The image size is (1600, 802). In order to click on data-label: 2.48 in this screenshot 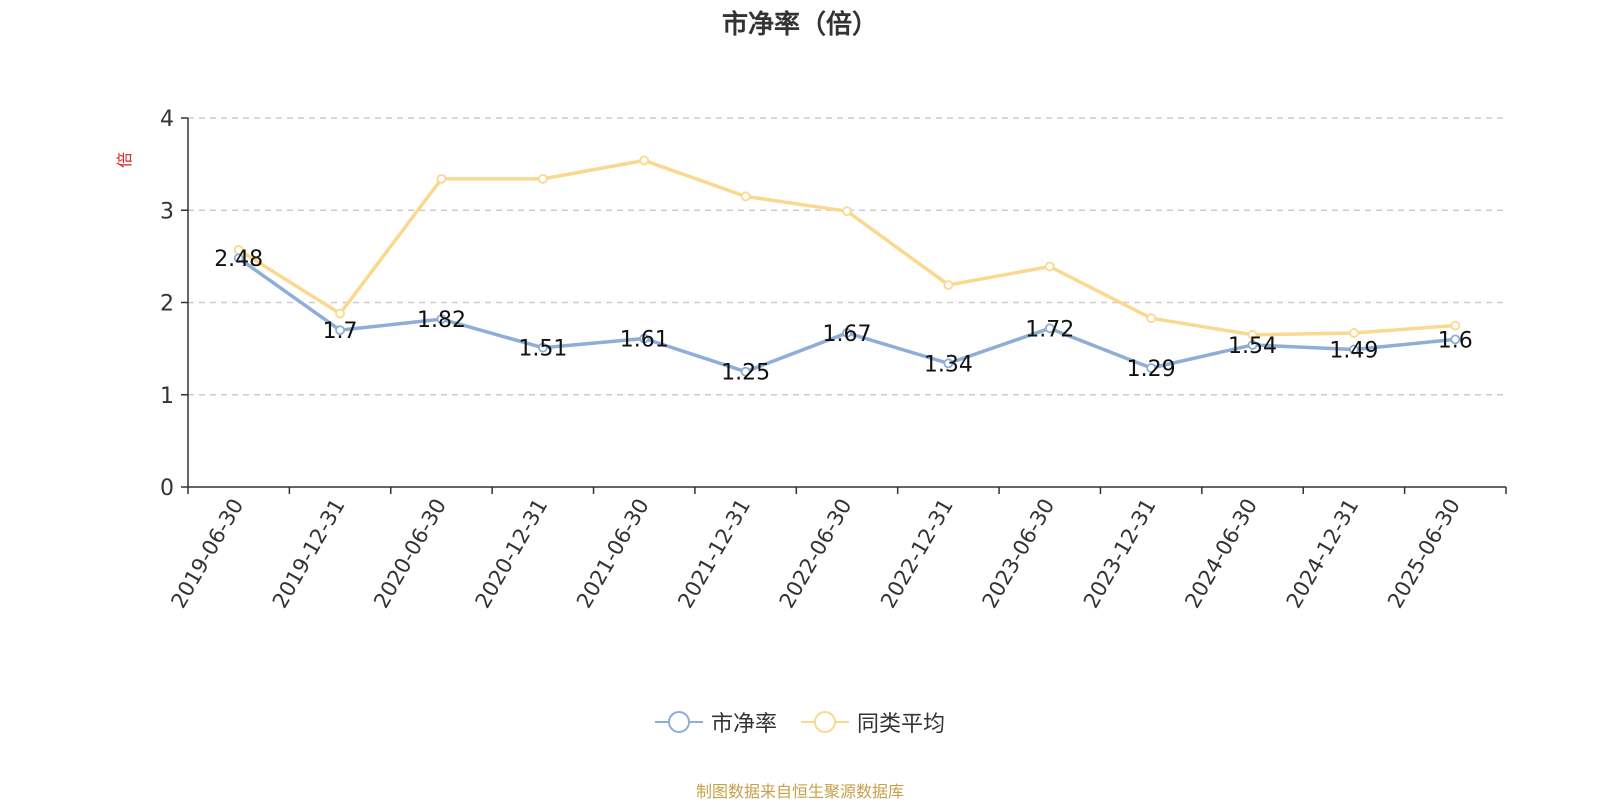, I will do `click(238, 259)`.